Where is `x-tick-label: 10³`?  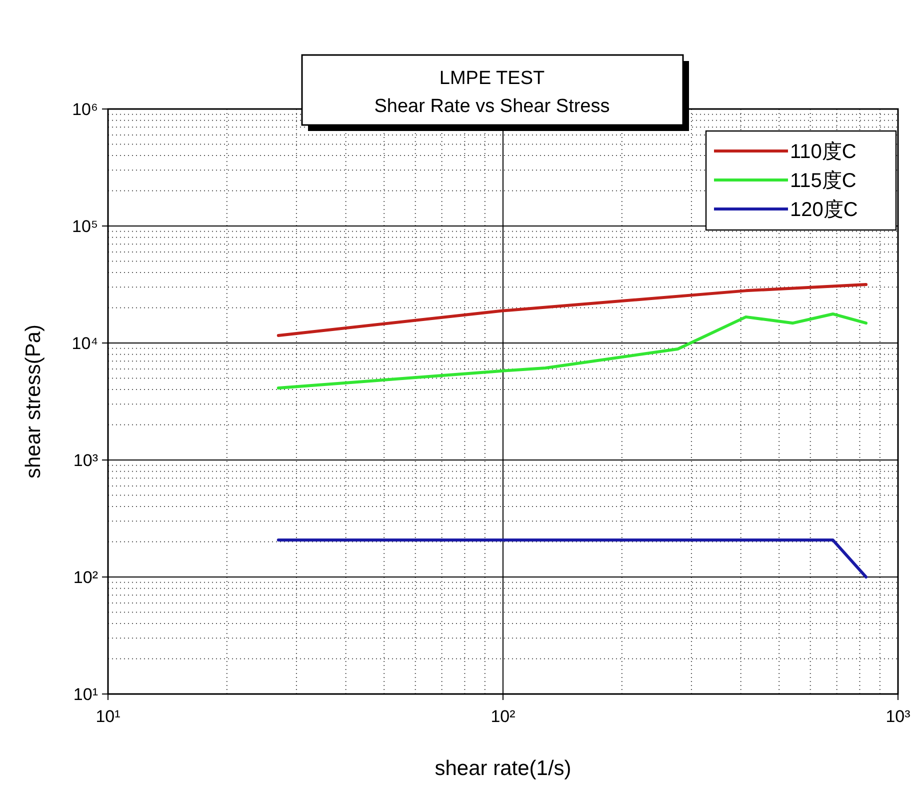 x-tick-label: 10³ is located at coordinates (898, 716).